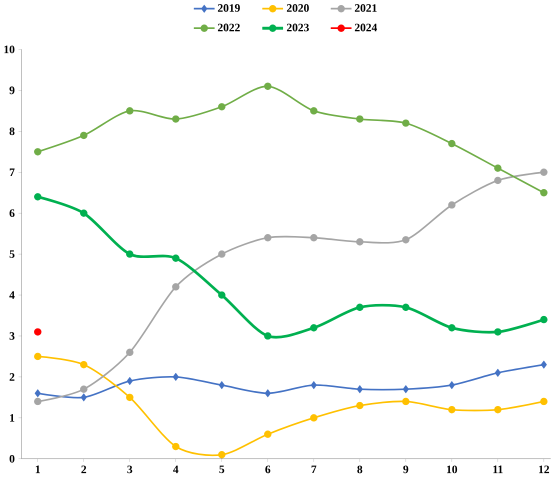  What do you see at coordinates (12, 172) in the screenshot?
I see `y-tick-label: 7` at bounding box center [12, 172].